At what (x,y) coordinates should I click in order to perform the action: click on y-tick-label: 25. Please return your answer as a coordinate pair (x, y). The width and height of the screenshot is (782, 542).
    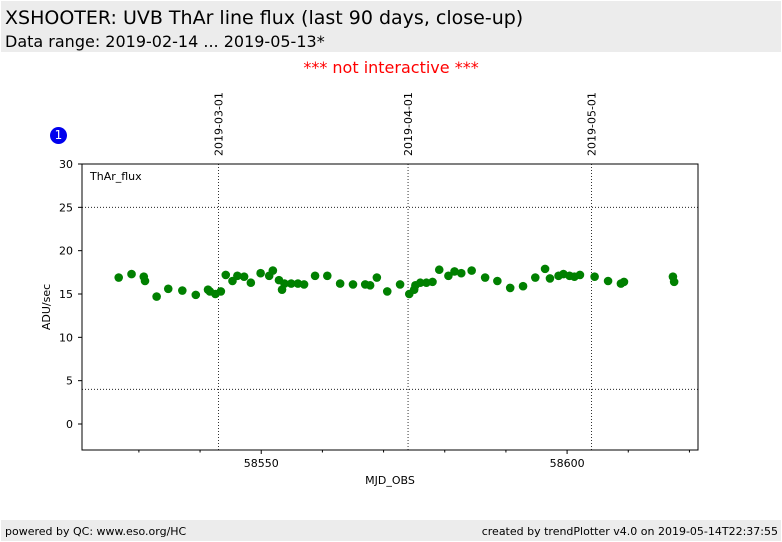
    Looking at the image, I should click on (66, 207).